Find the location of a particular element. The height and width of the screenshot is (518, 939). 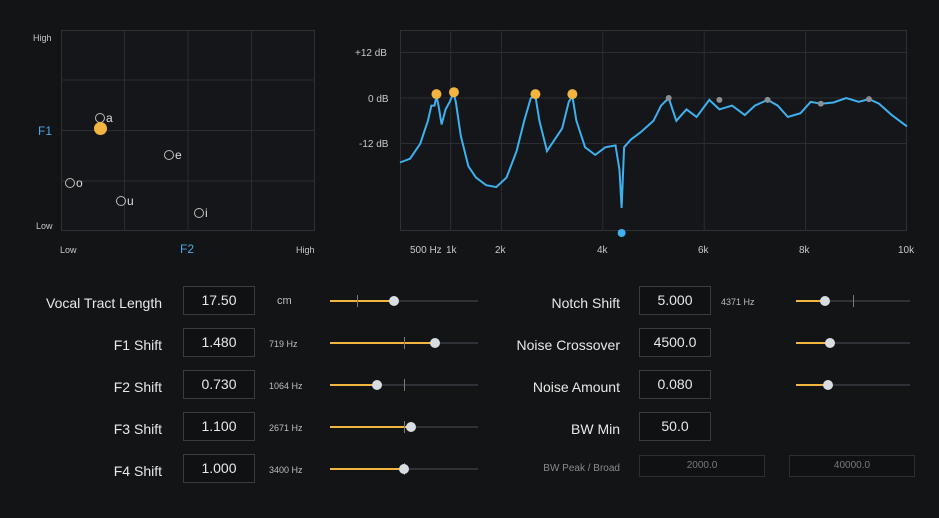

vowel-x-high-label: High is located at coordinates (305, 250).